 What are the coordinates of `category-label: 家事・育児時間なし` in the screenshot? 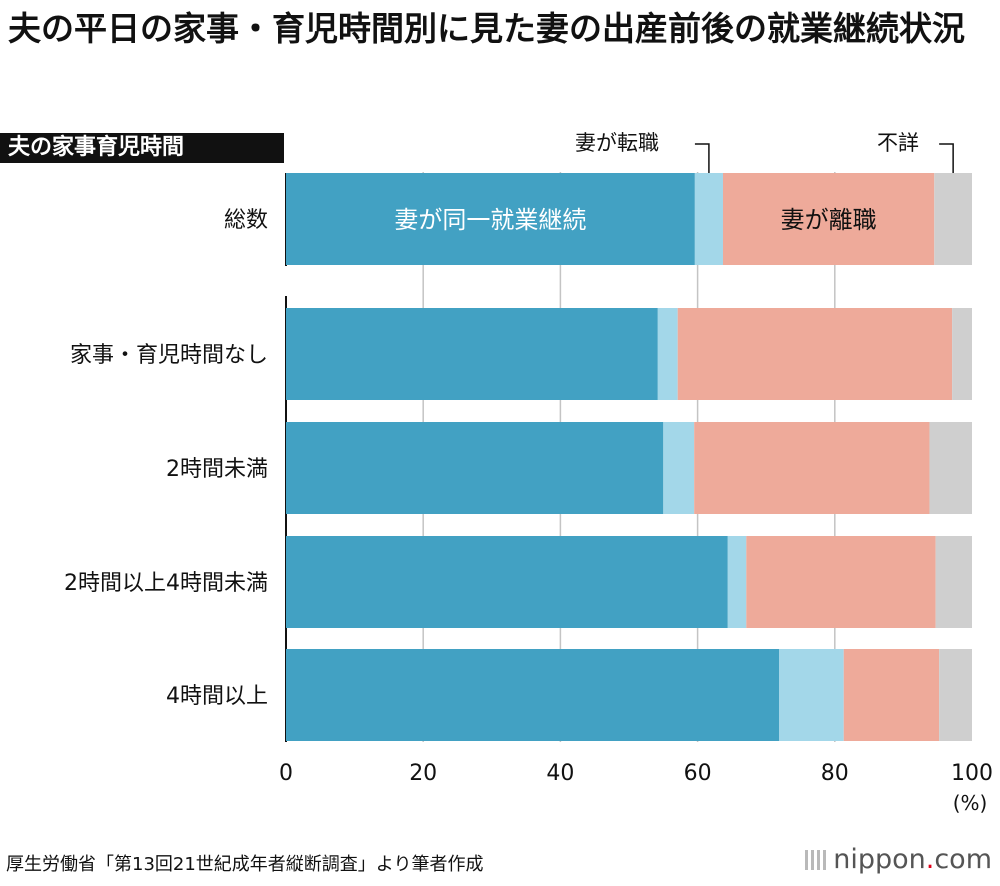 It's located at (169, 355).